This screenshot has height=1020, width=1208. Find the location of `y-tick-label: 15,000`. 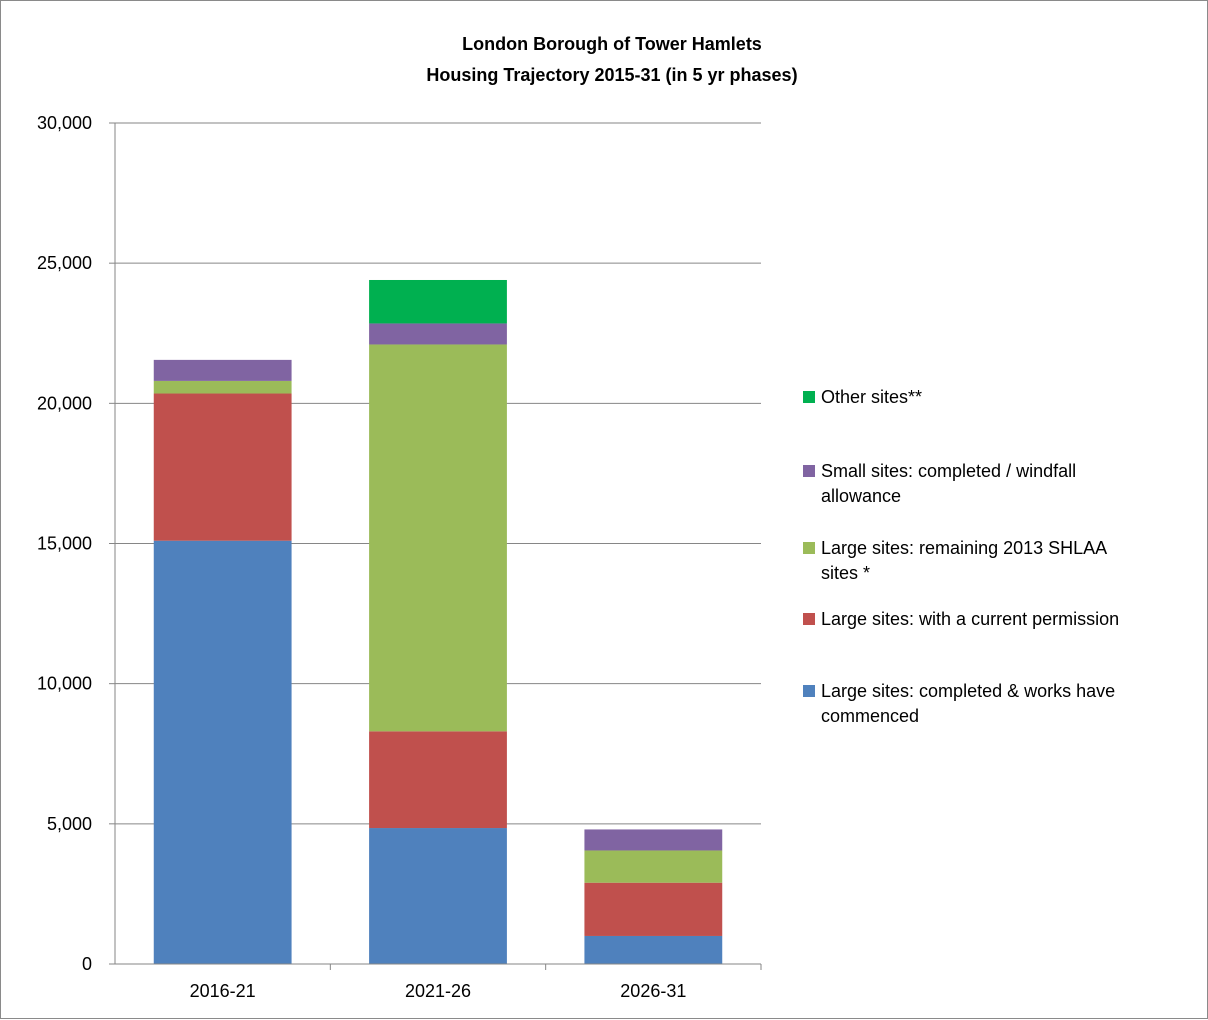

y-tick-label: 15,000 is located at coordinates (64, 544).